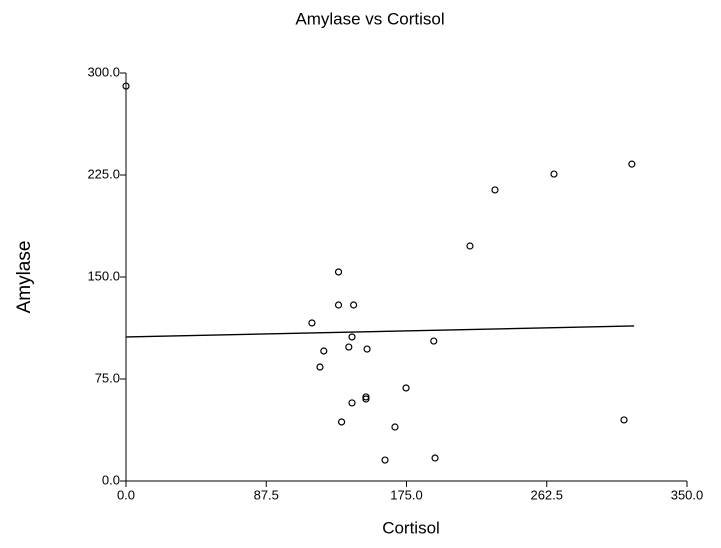 The width and height of the screenshot is (721, 548). I want to click on y-tick-label: 0.0, so click(111, 479).